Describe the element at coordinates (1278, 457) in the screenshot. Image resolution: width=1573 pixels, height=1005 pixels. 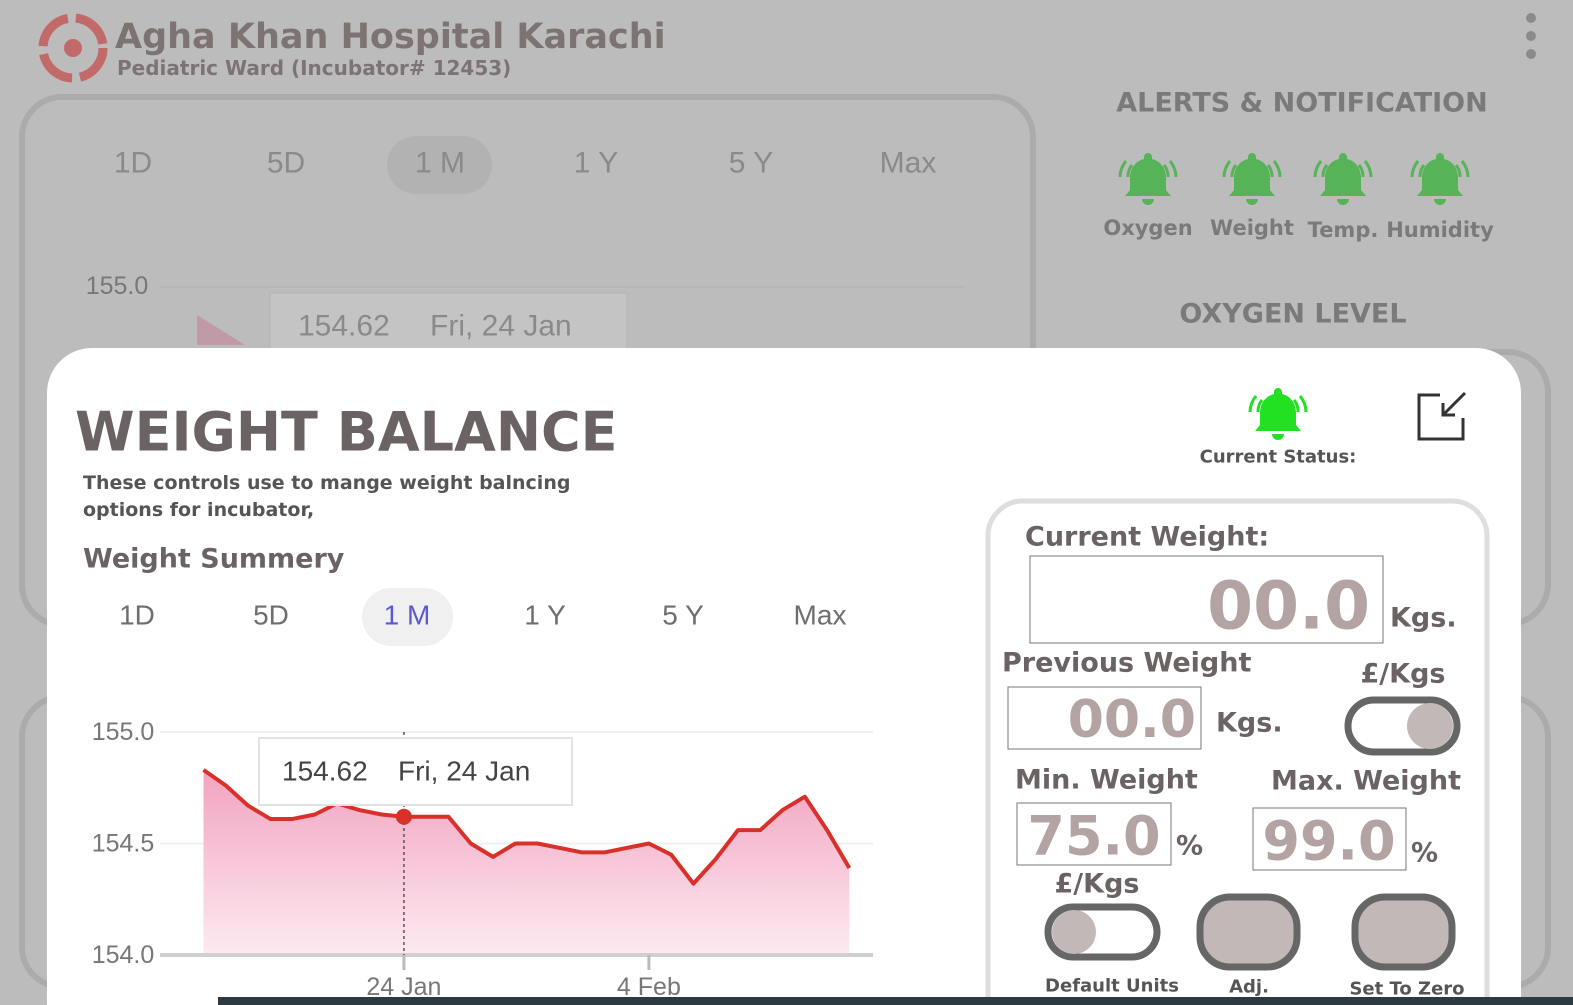
I see `status-label: Current Status:` at that location.